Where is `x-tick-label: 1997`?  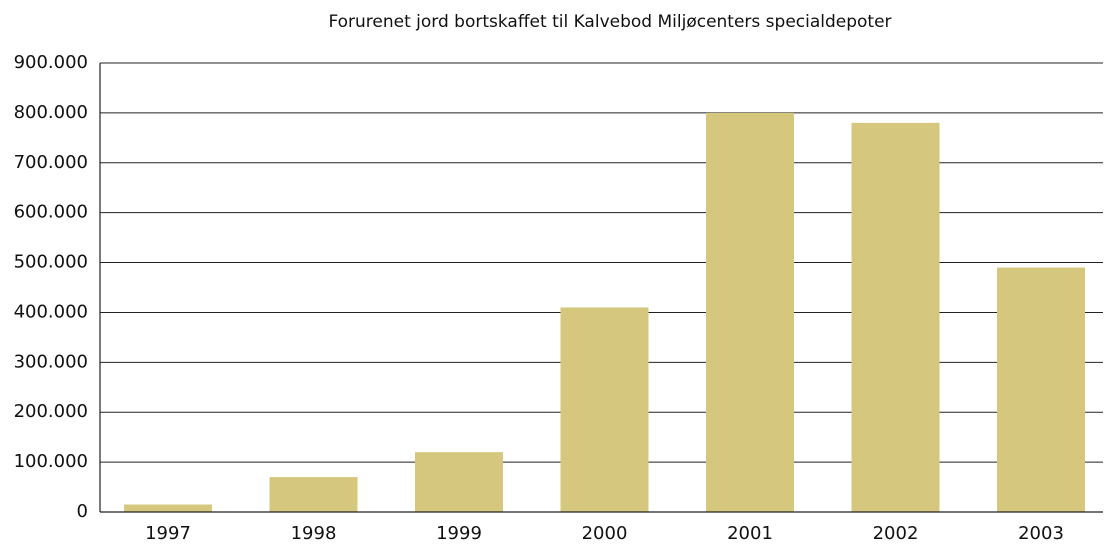 x-tick-label: 1997 is located at coordinates (168, 533).